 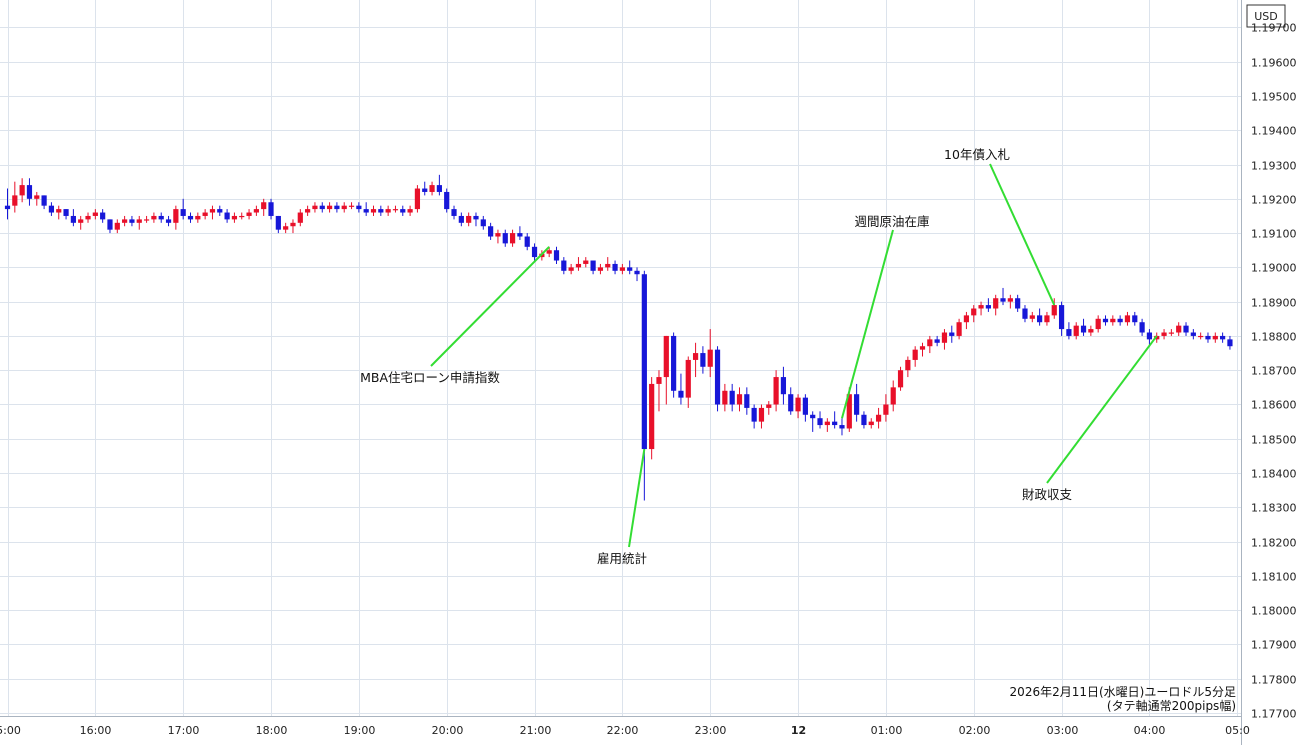 I want to click on time-tick-label: 04:00, so click(x=1150, y=730).